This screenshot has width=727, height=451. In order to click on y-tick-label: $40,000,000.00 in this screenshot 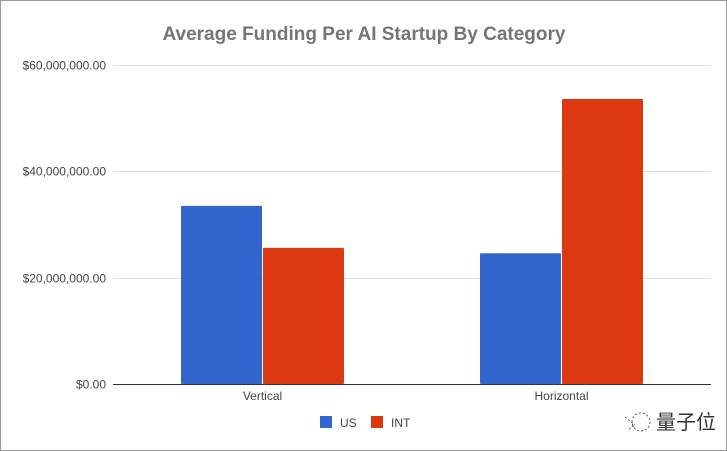, I will do `click(65, 172)`.